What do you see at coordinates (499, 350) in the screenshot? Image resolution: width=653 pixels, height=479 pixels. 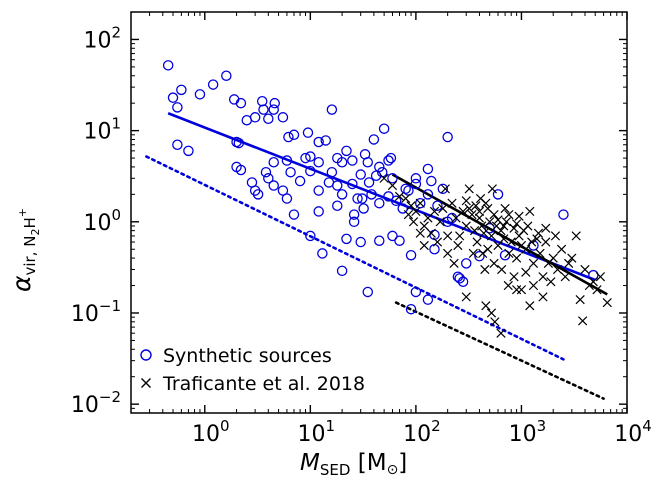 I see `dotted-fit-line` at bounding box center [499, 350].